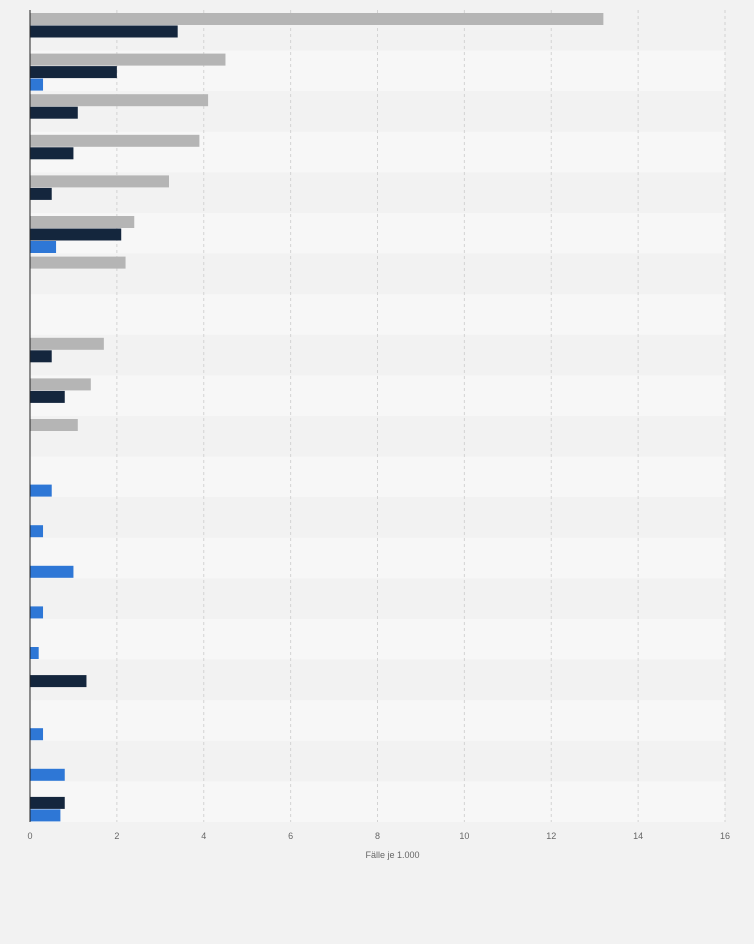 This screenshot has width=754, height=944. What do you see at coordinates (725, 836) in the screenshot?
I see `x-tick-label: 16` at bounding box center [725, 836].